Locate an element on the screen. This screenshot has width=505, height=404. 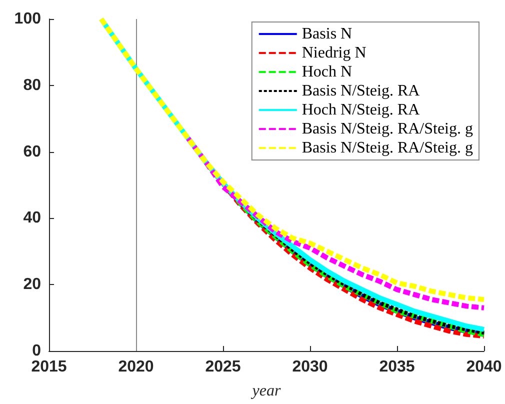
x-tick-label: 2040 is located at coordinates (484, 367).